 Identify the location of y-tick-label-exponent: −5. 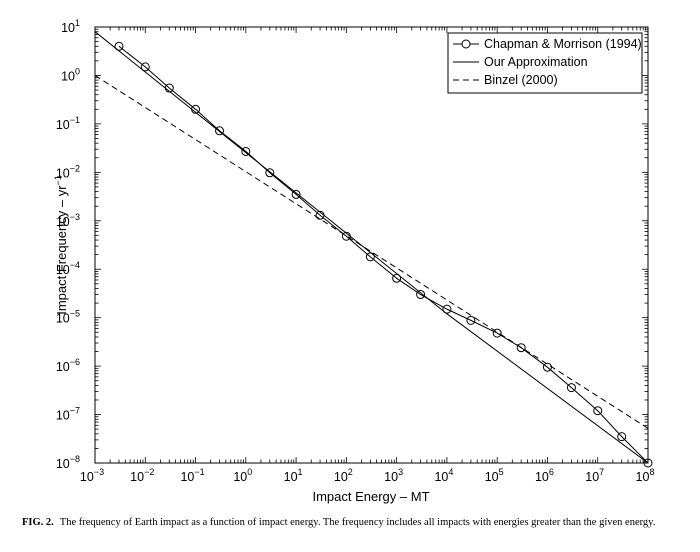
(75, 314).